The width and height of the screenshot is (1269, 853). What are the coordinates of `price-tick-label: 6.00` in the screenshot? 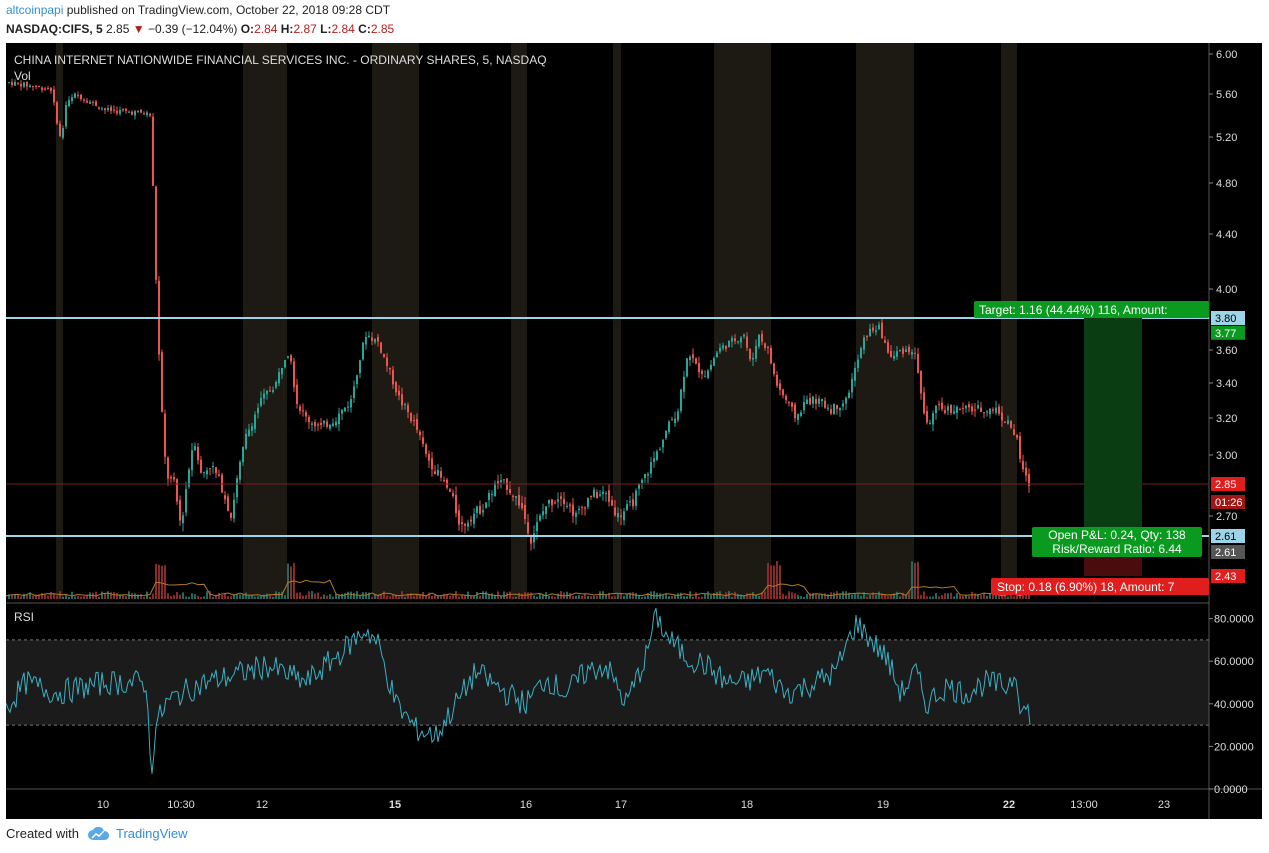 It's located at (1226, 55).